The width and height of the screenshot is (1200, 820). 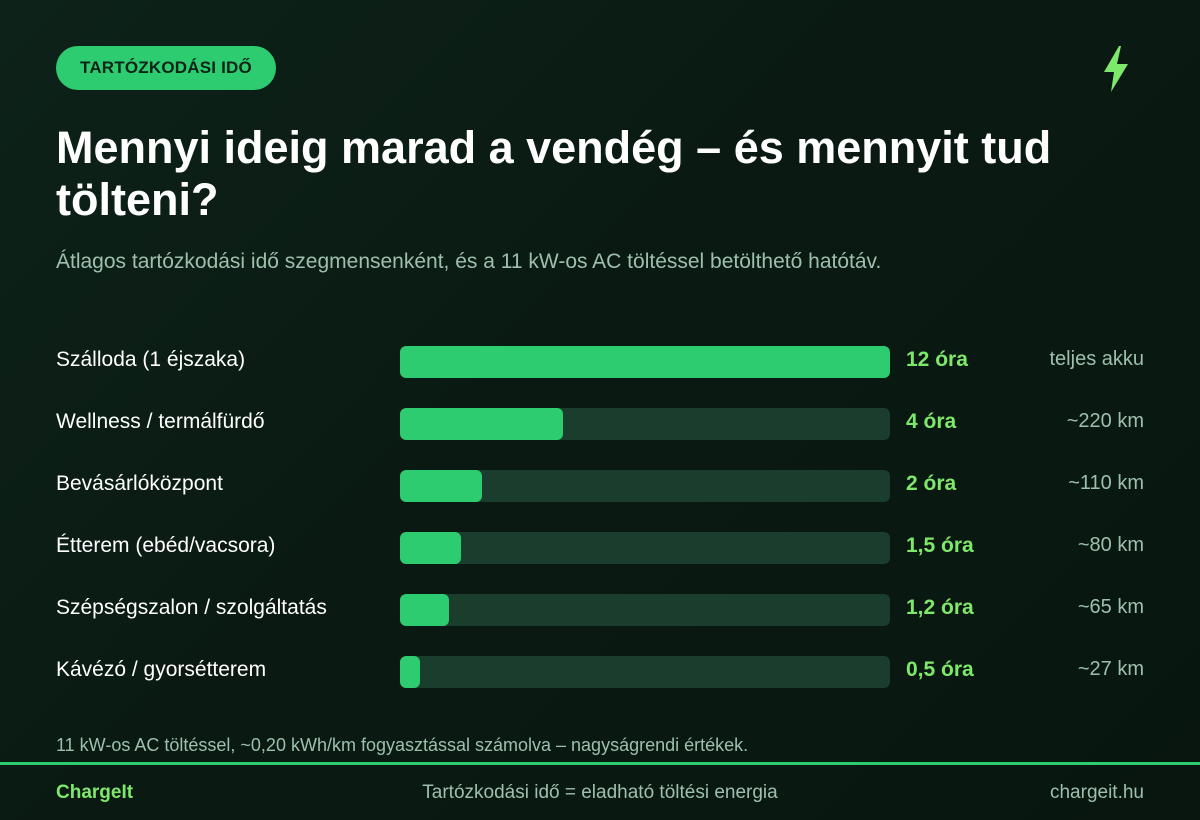 I want to click on category-badge: TARTÓZKODÁSI IDŐ, so click(x=166, y=68).